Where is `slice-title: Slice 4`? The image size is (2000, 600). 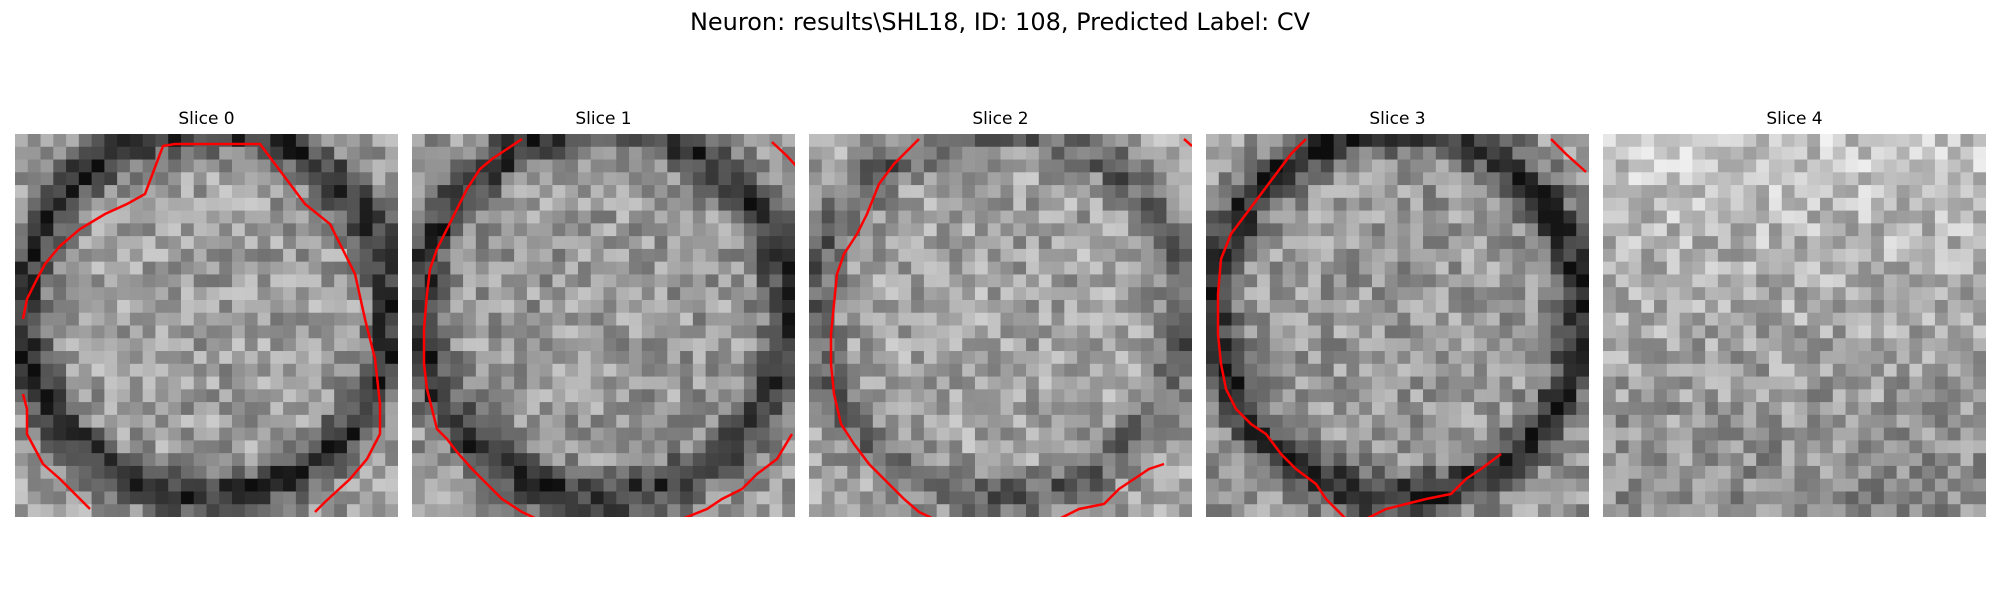
slice-title: Slice 4 is located at coordinates (1794, 119).